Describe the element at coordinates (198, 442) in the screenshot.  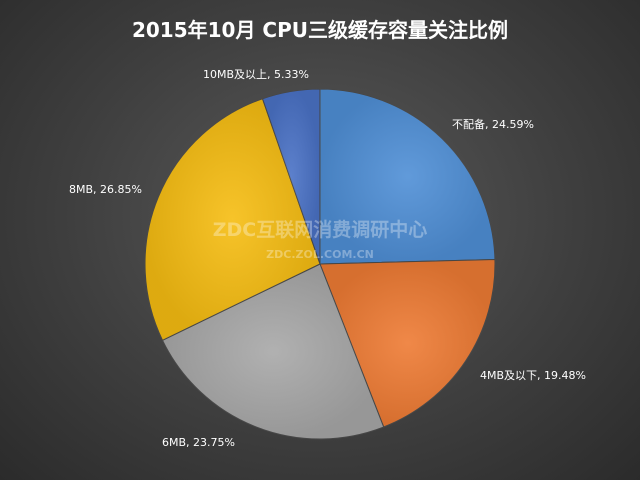
I see `slice-6mb-label: 6MB, 23.75%` at that location.